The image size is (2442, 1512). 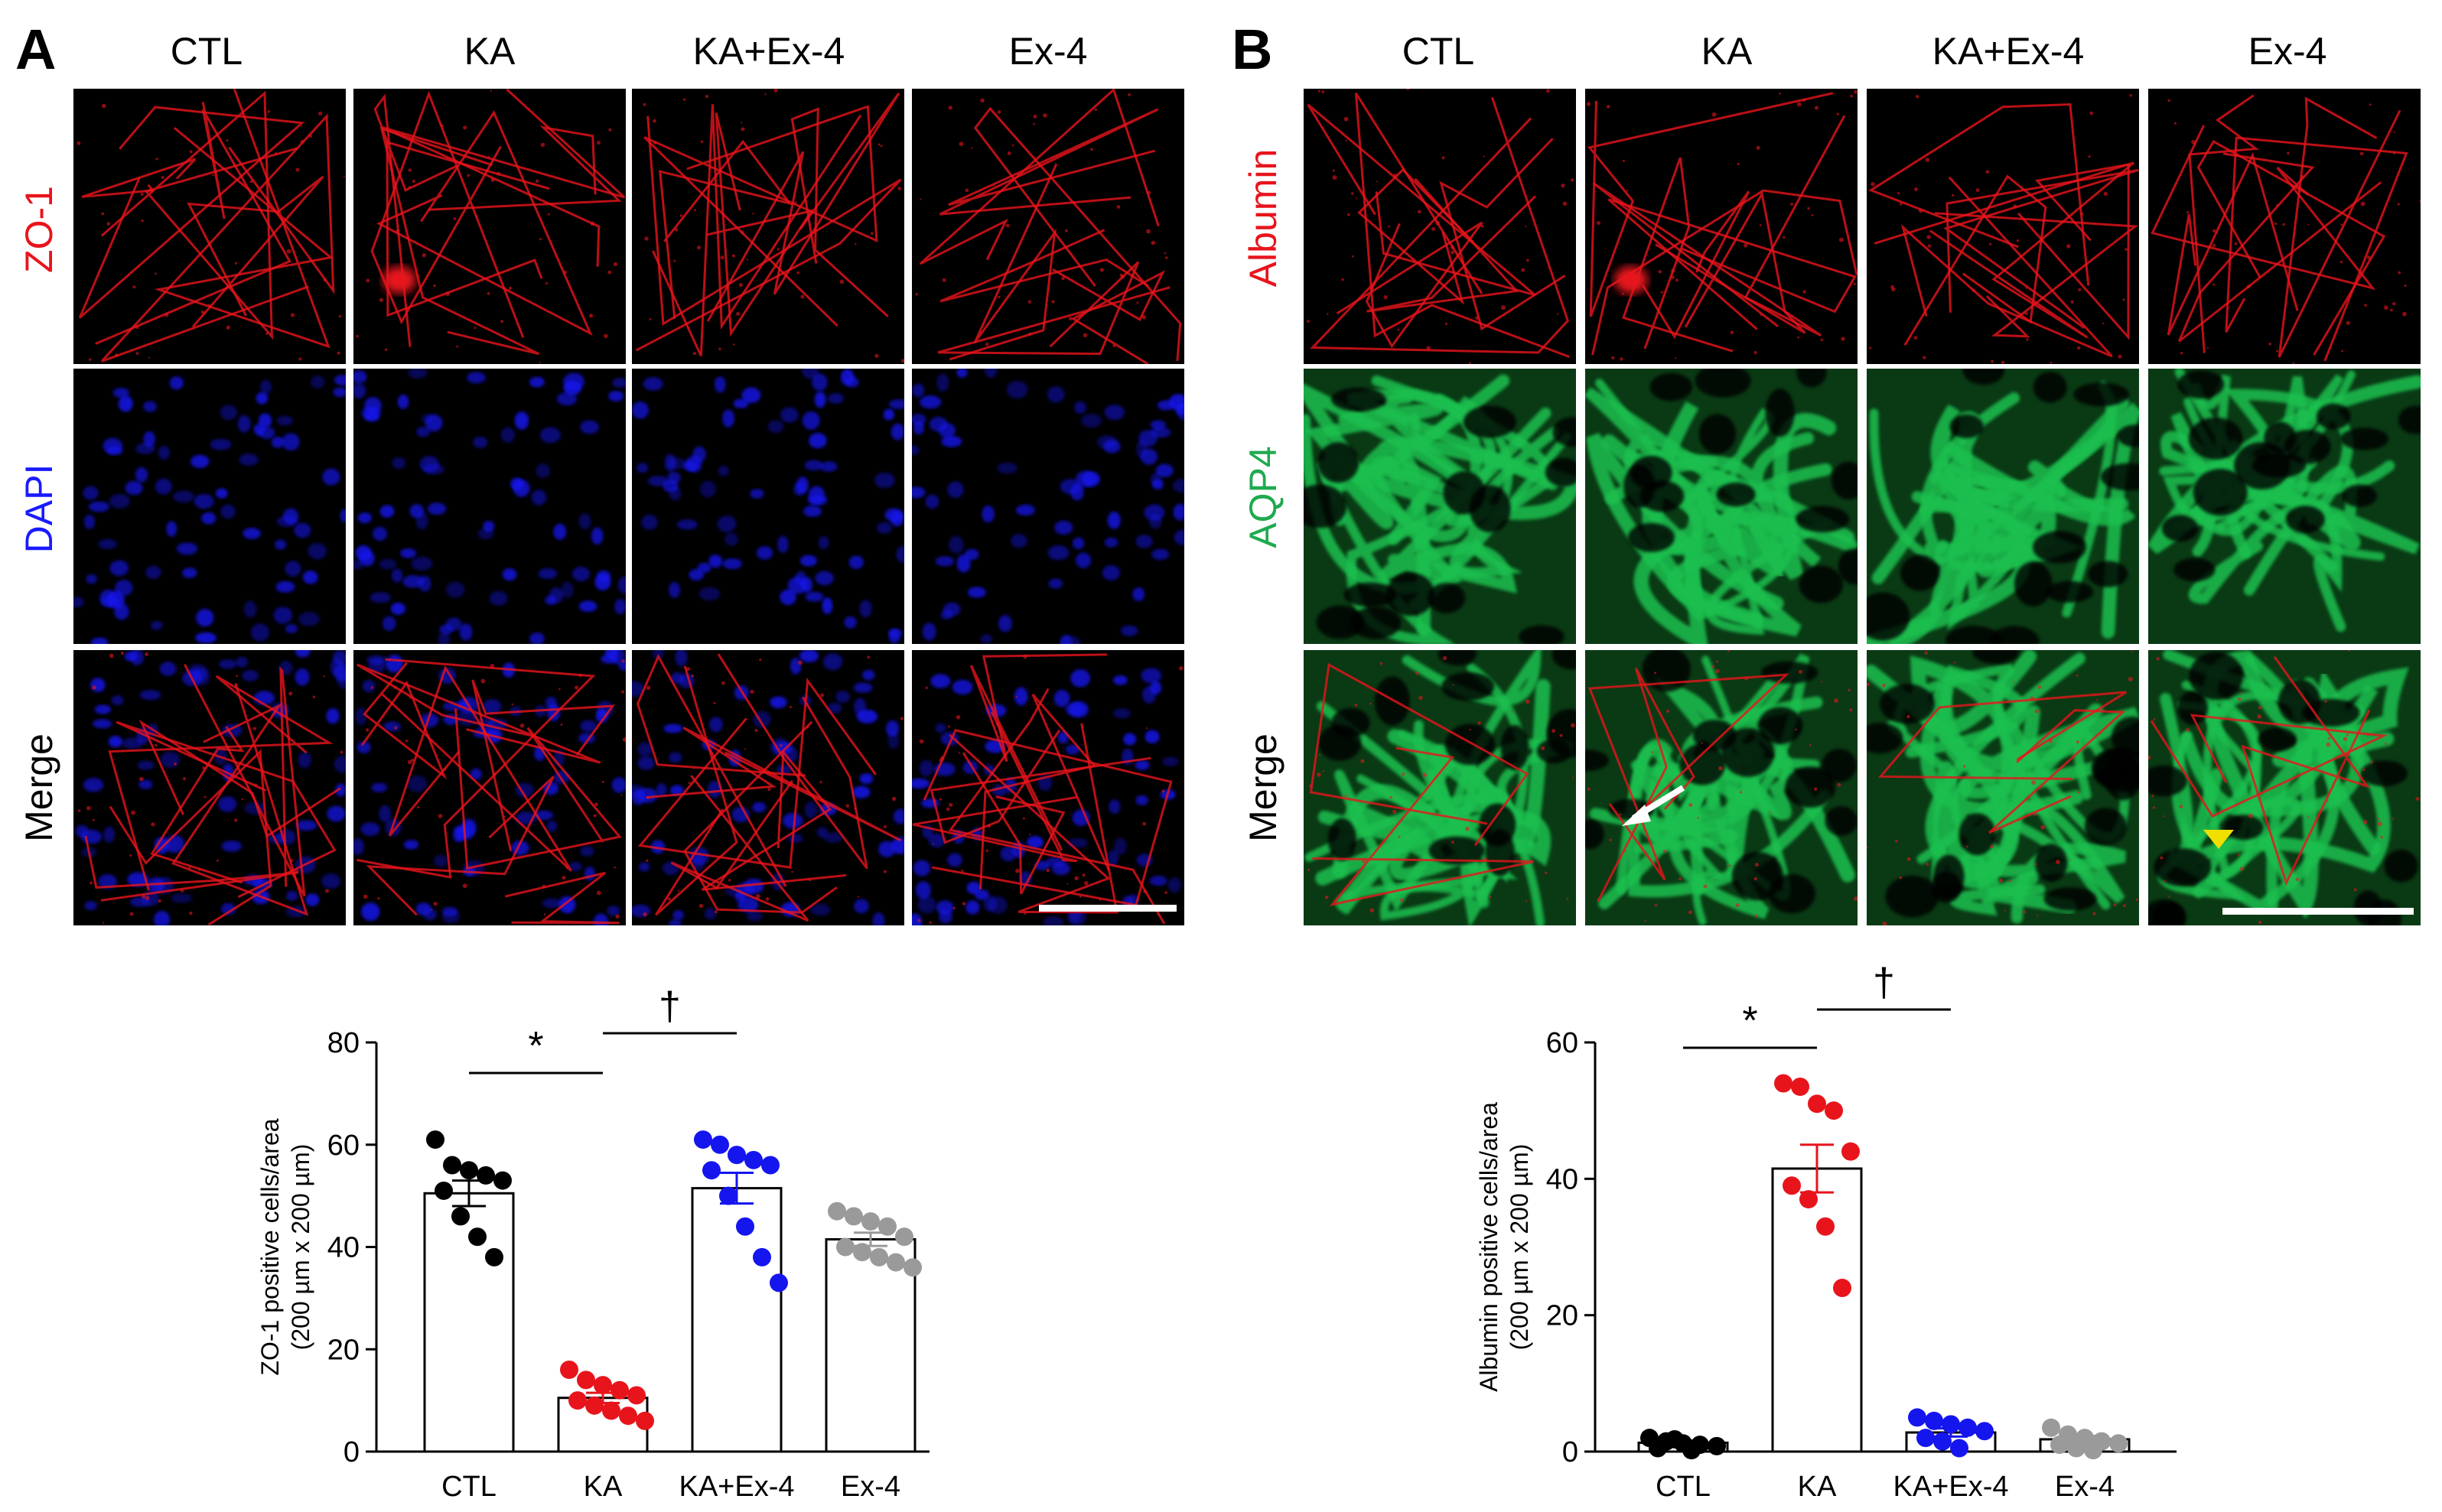 What do you see at coordinates (1653, 805) in the screenshot?
I see `white-arrow-icon` at bounding box center [1653, 805].